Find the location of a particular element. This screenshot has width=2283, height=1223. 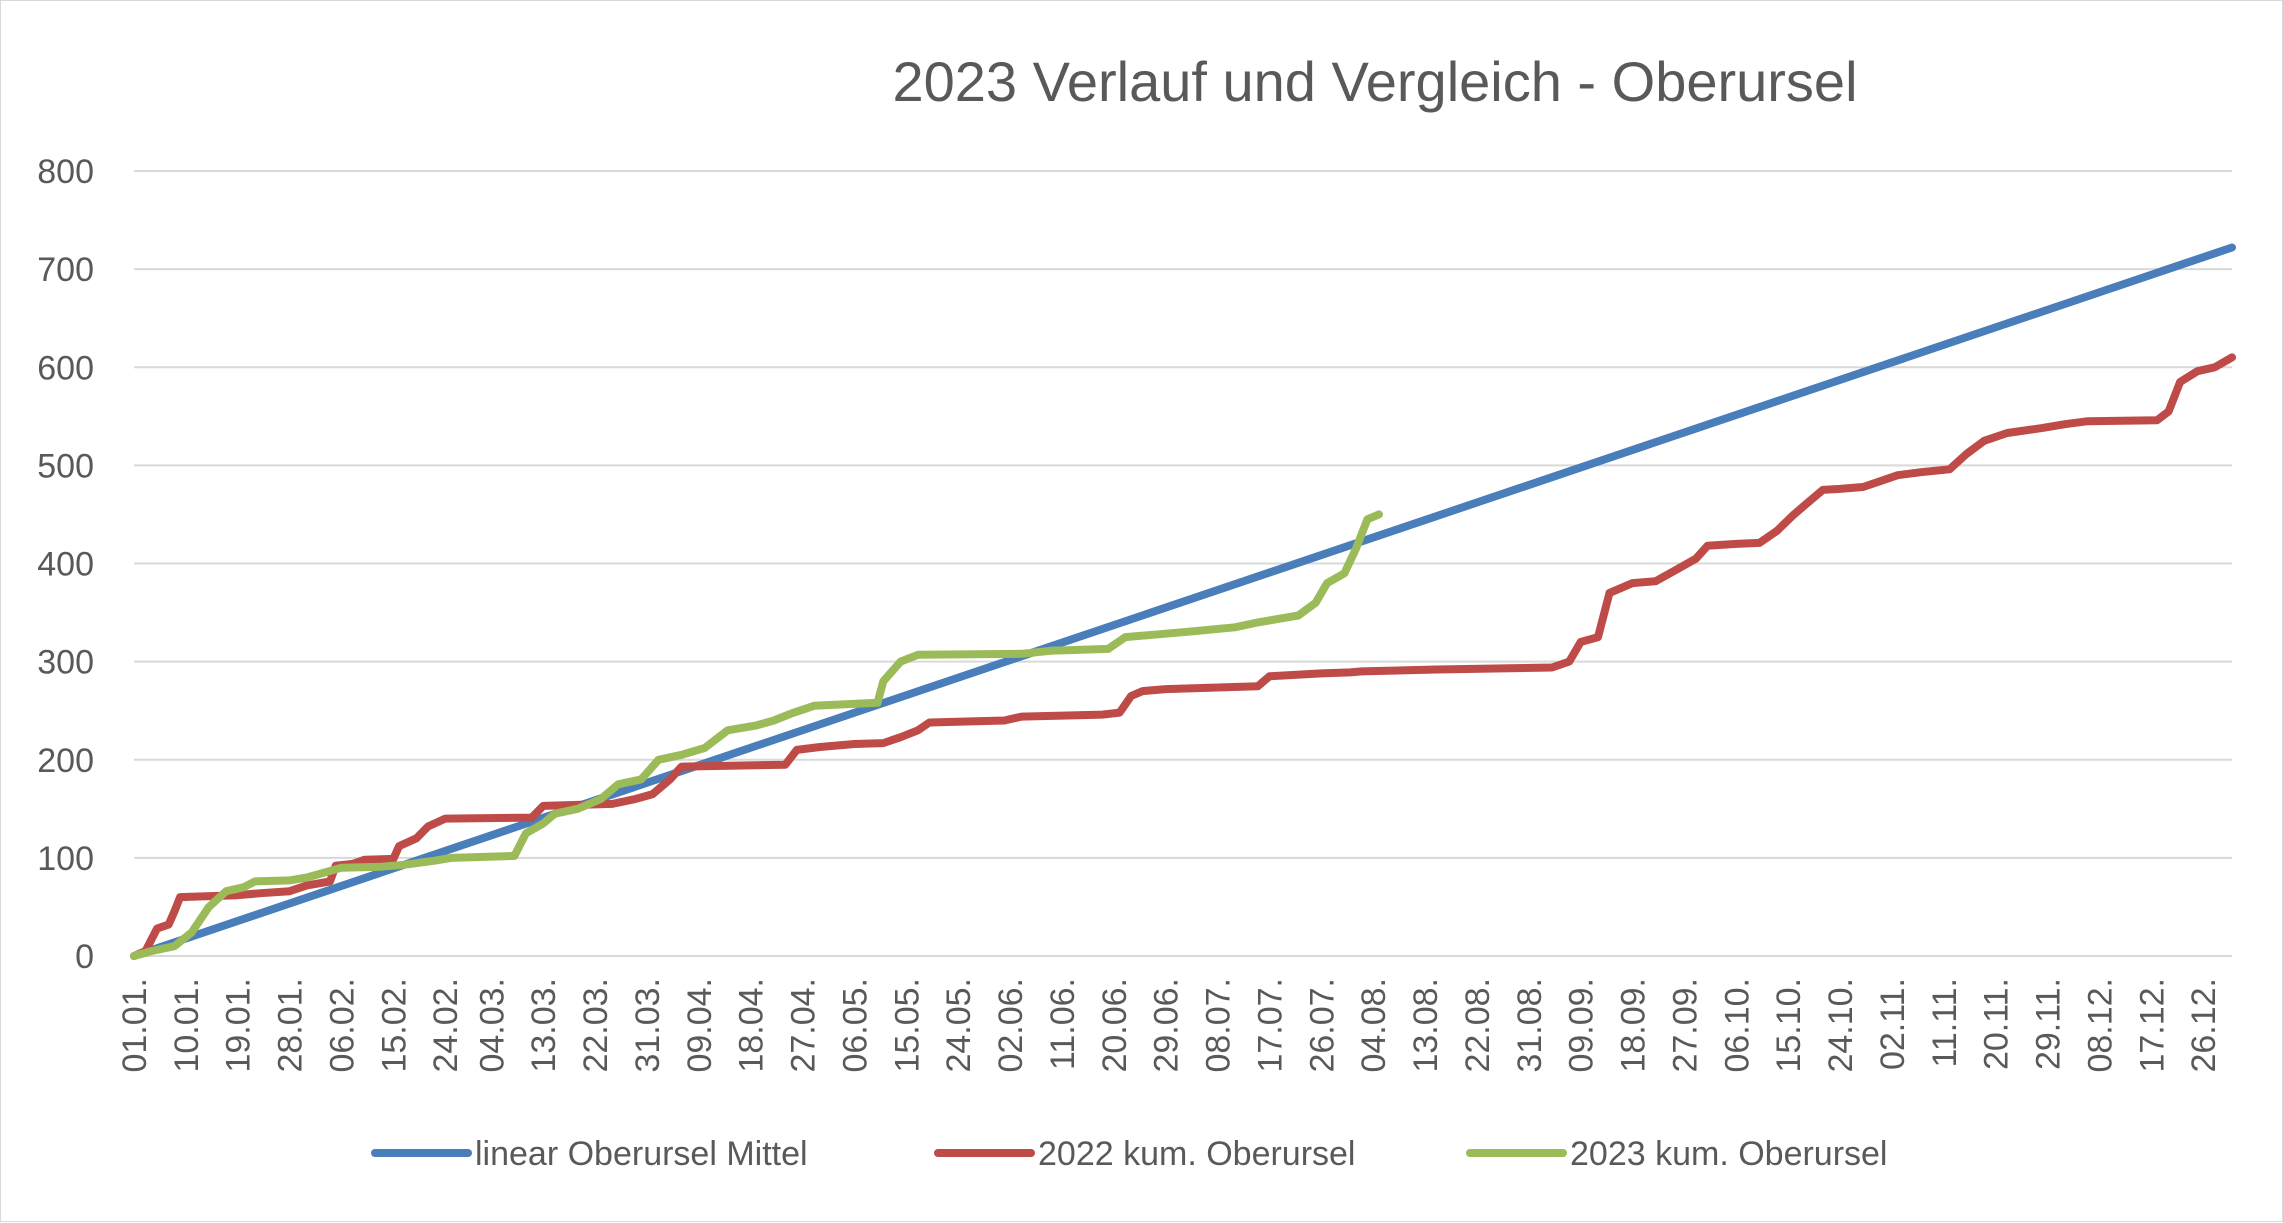

x-tick-label: 15.10. is located at coordinates (1789, 1025).